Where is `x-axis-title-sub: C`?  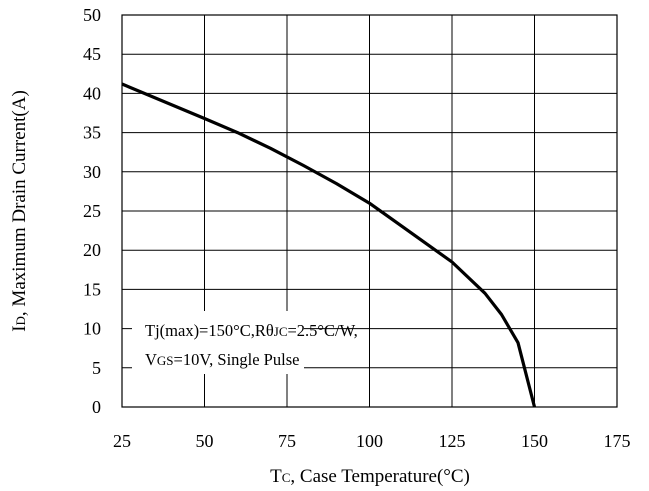 x-axis-title-sub: C is located at coordinates (286, 477).